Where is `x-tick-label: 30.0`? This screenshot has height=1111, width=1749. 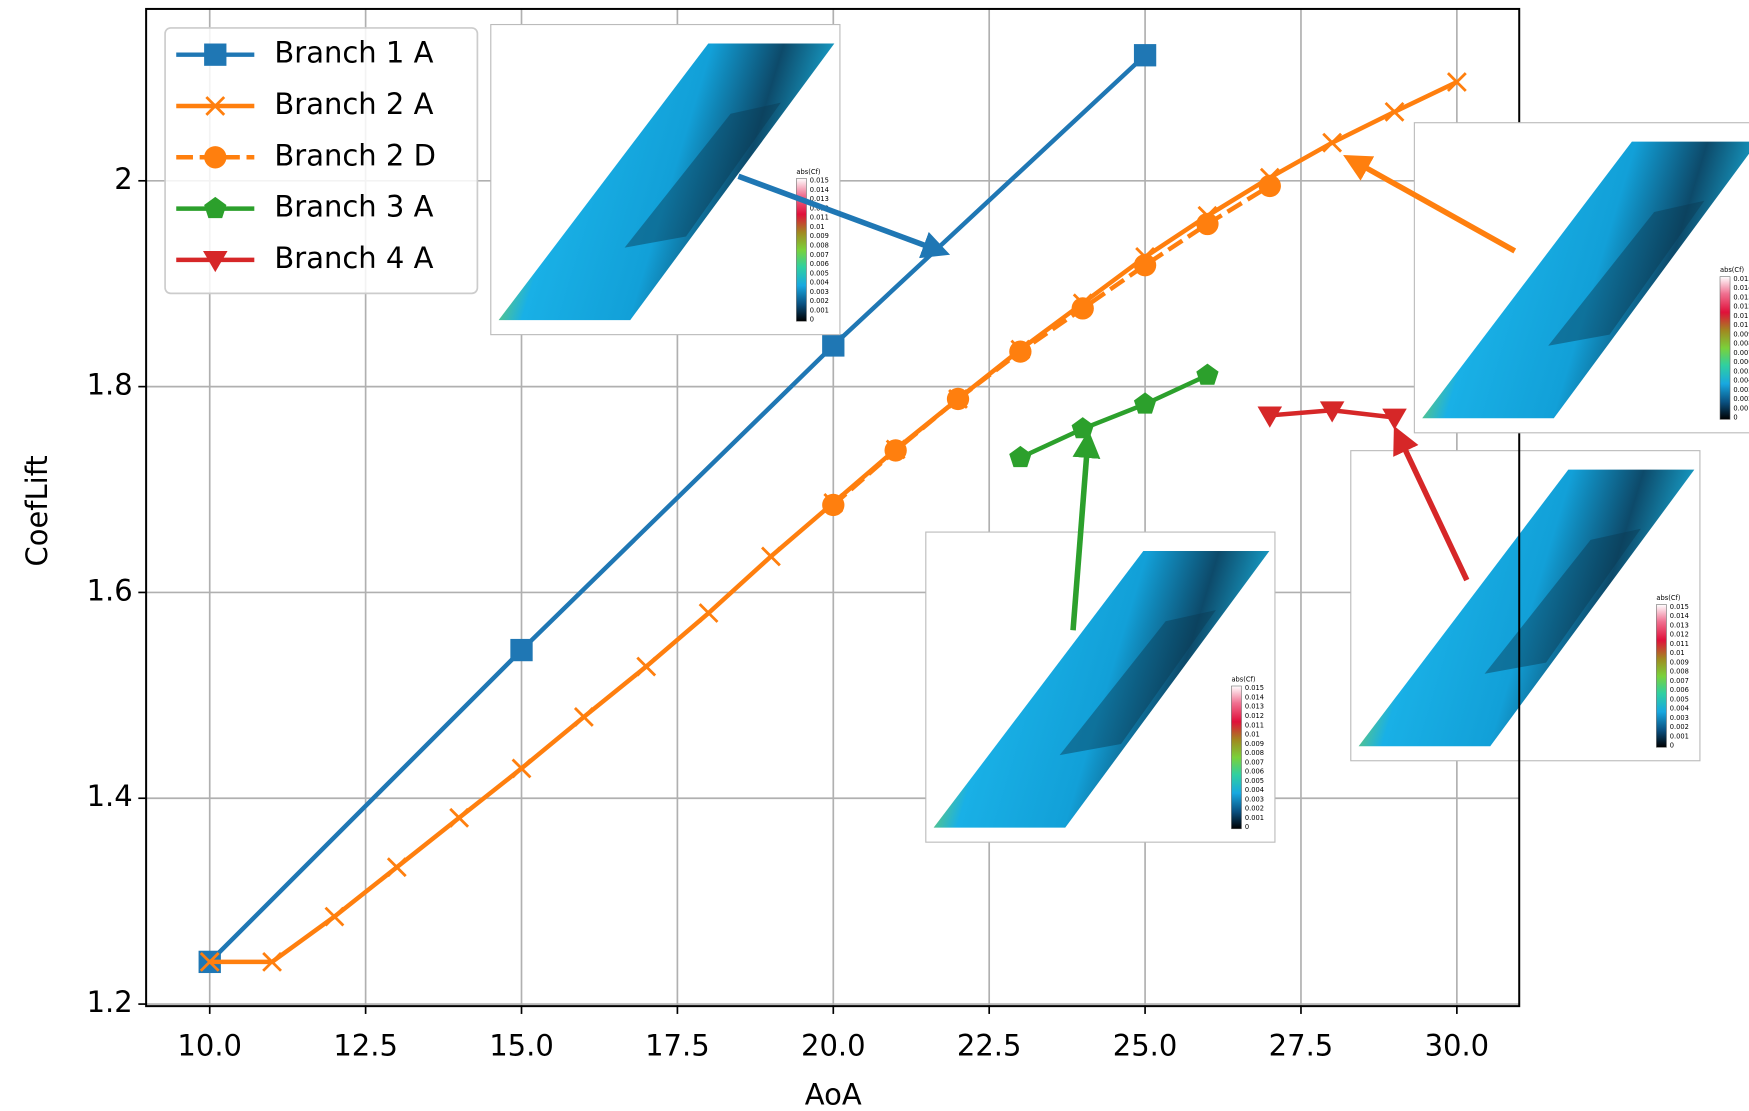
x-tick-label: 30.0 is located at coordinates (1457, 1045).